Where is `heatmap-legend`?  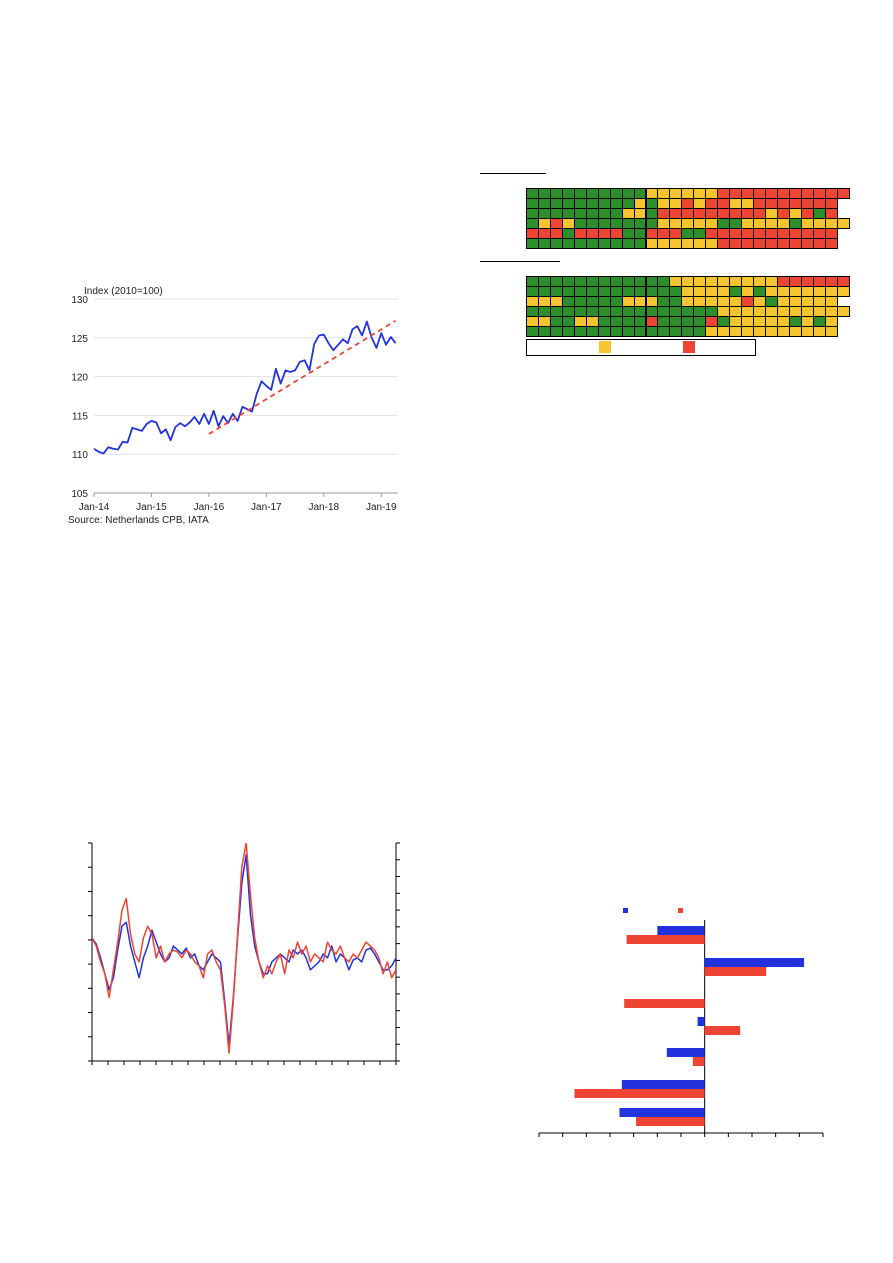
heatmap-legend is located at coordinates (641, 347).